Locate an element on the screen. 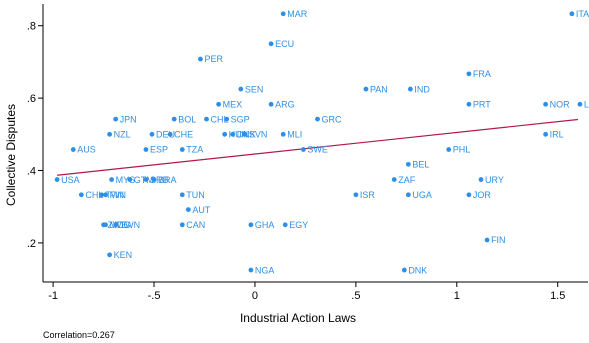 This screenshot has height=343, width=589. point-label: DEU is located at coordinates (165, 135).